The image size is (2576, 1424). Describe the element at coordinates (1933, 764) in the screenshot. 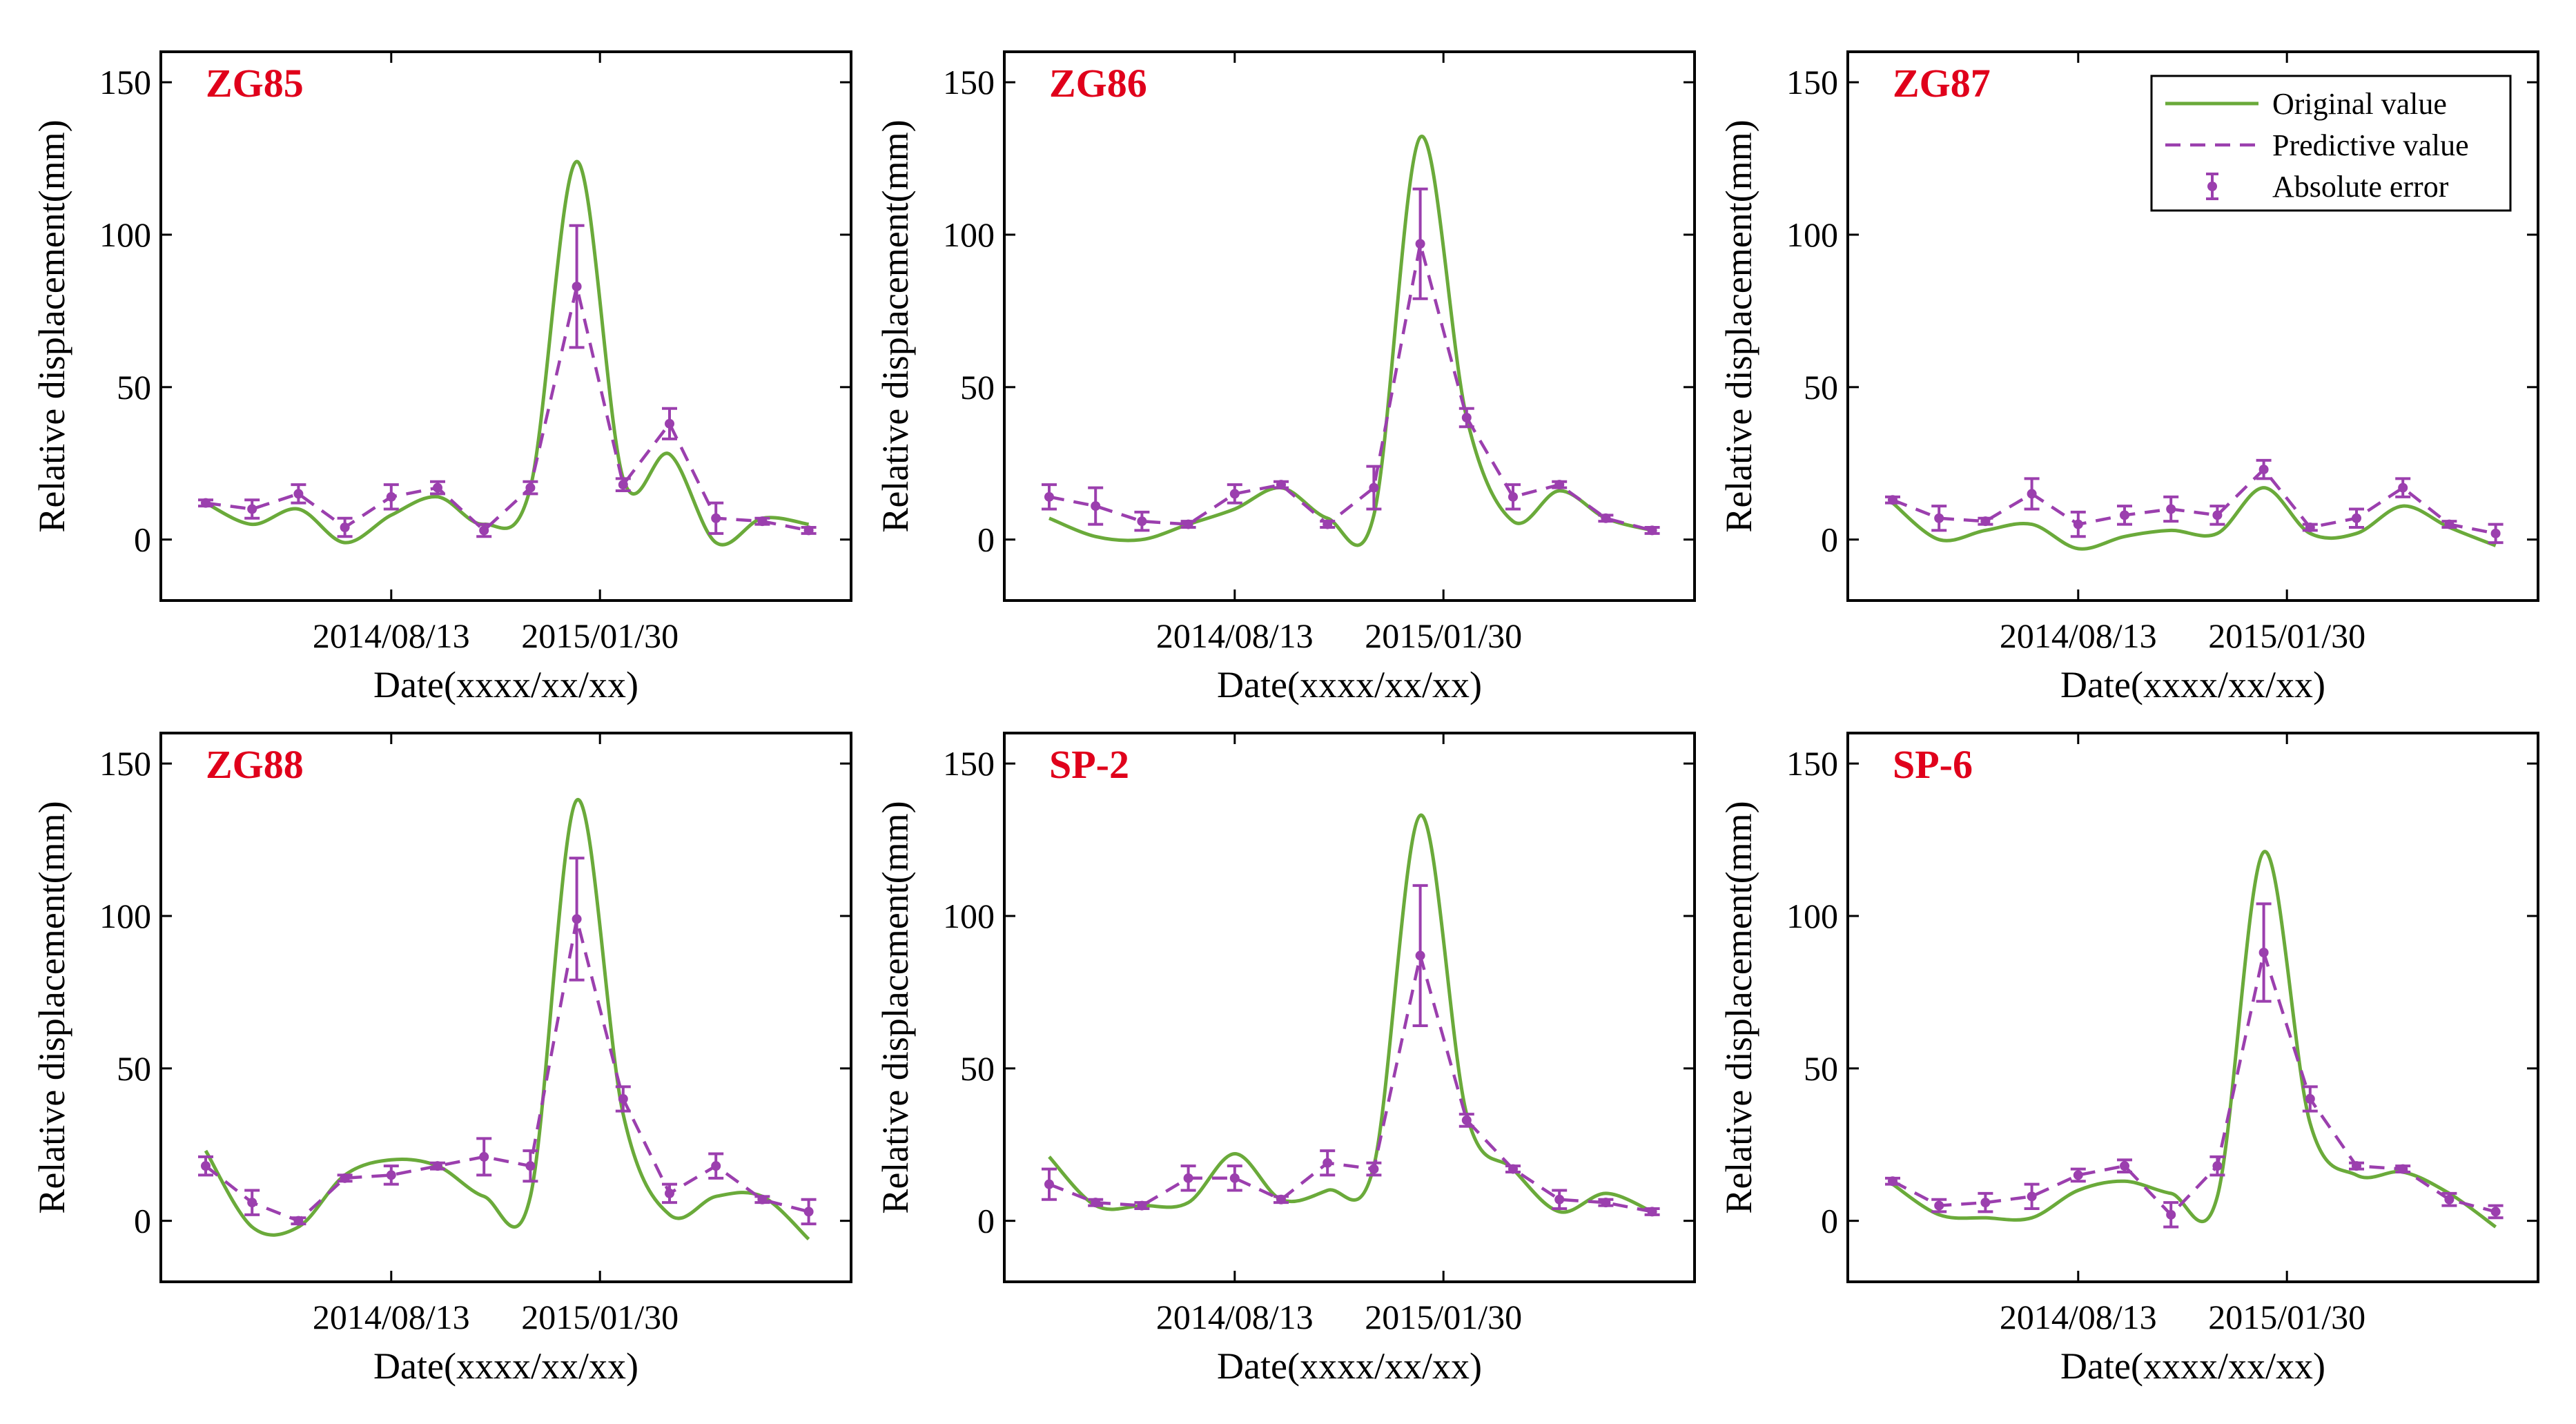

I see `panel-title: SP-6` at that location.